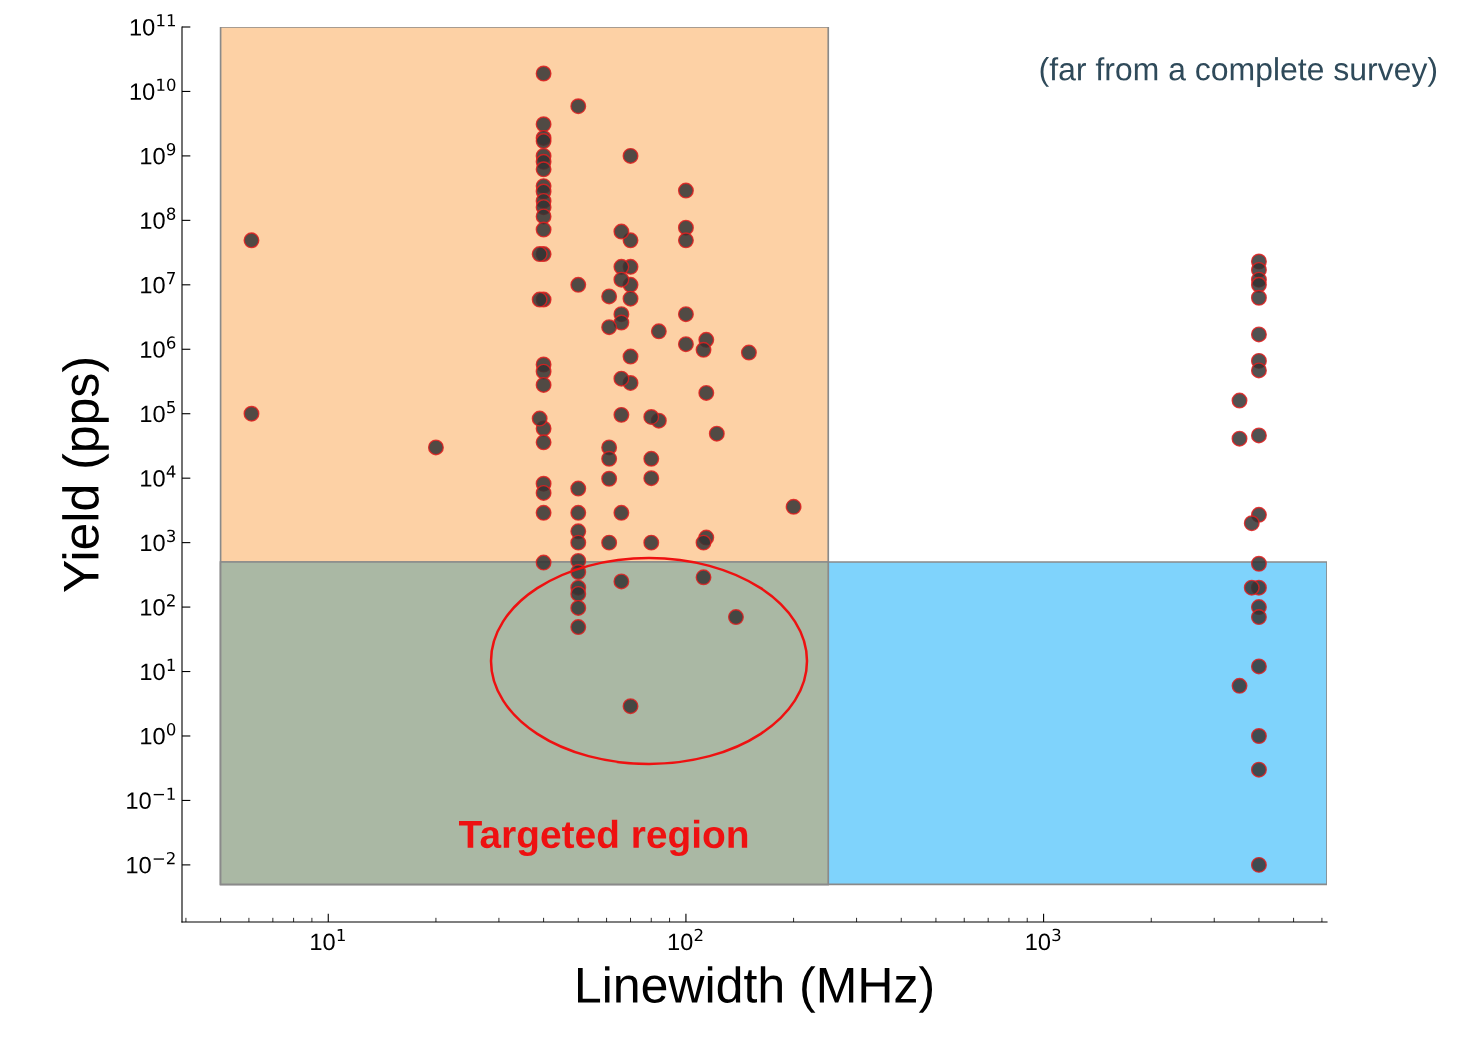 This screenshot has width=1468, height=1042. Describe the element at coordinates (685, 939) in the screenshot. I see `x-tick-label: 10$^{2}$` at that location.